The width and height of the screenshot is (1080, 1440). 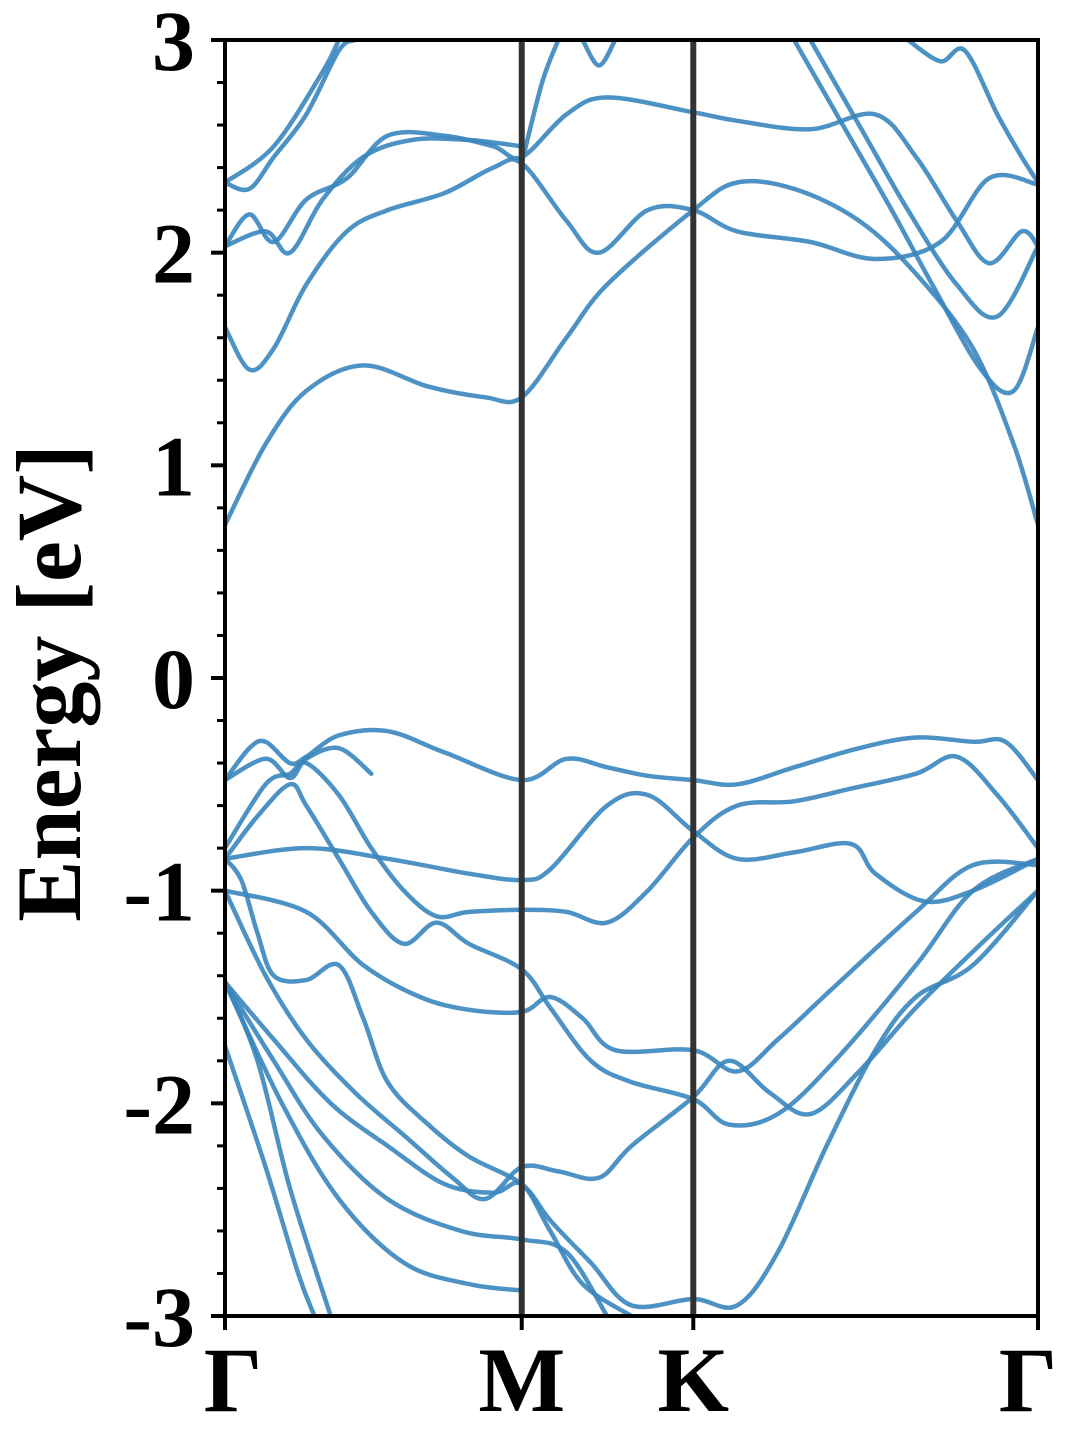 I want to click on y-tick-label: -1, so click(x=159, y=892).